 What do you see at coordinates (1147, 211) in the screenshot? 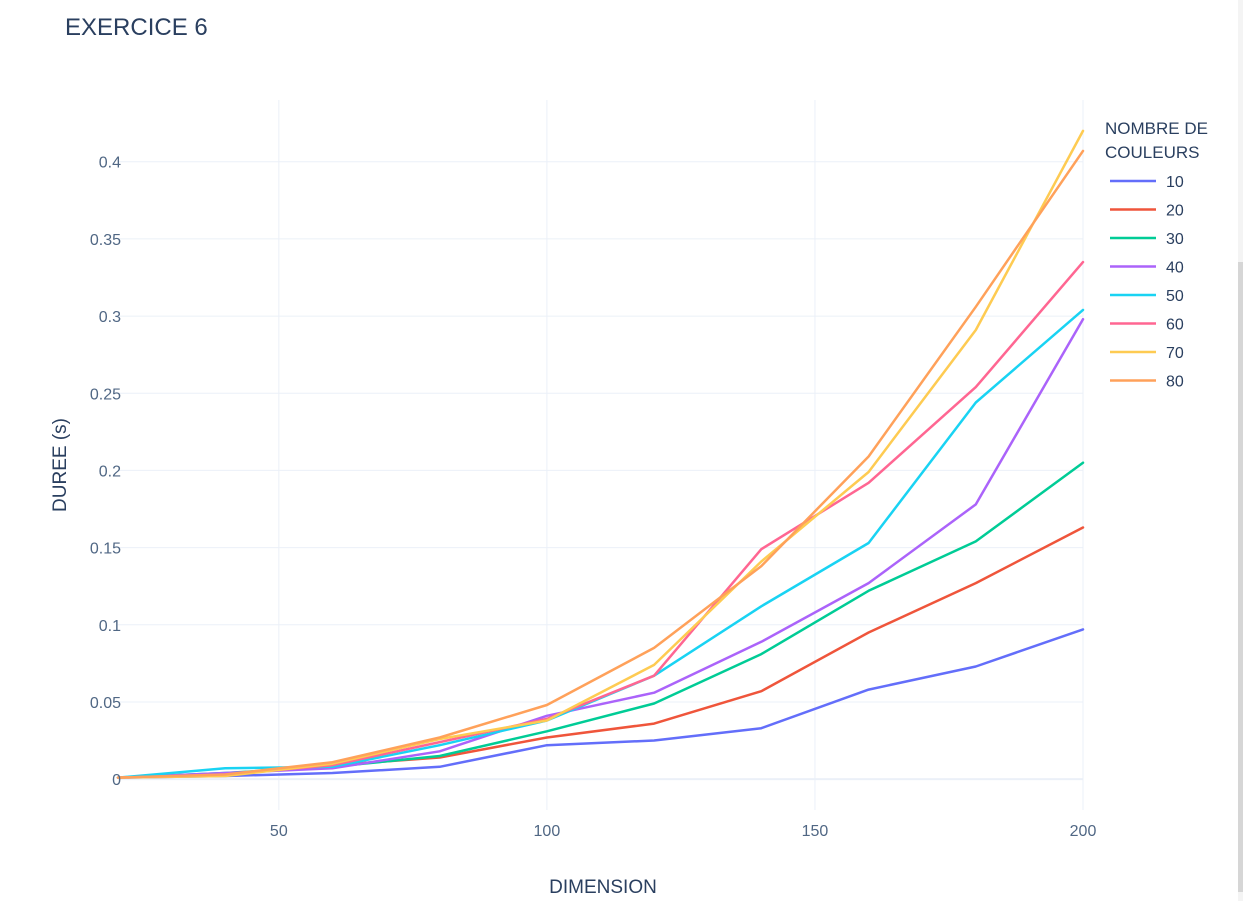
I see `legend-item-20: 20` at bounding box center [1147, 211].